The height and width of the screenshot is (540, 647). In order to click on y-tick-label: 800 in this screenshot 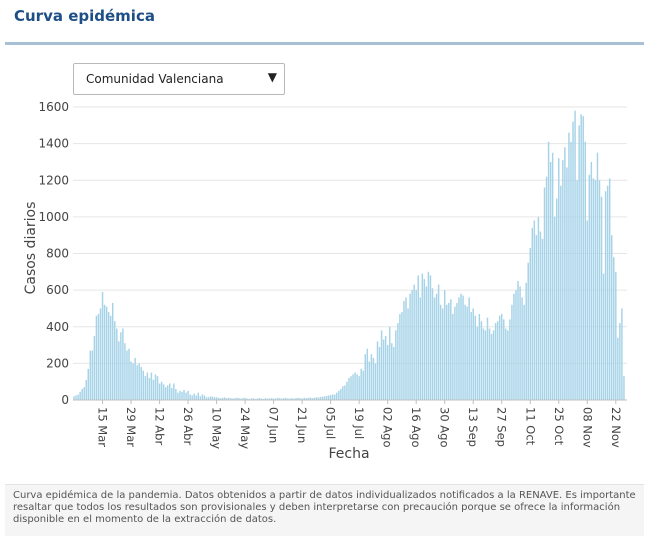, I will do `click(57, 254)`.